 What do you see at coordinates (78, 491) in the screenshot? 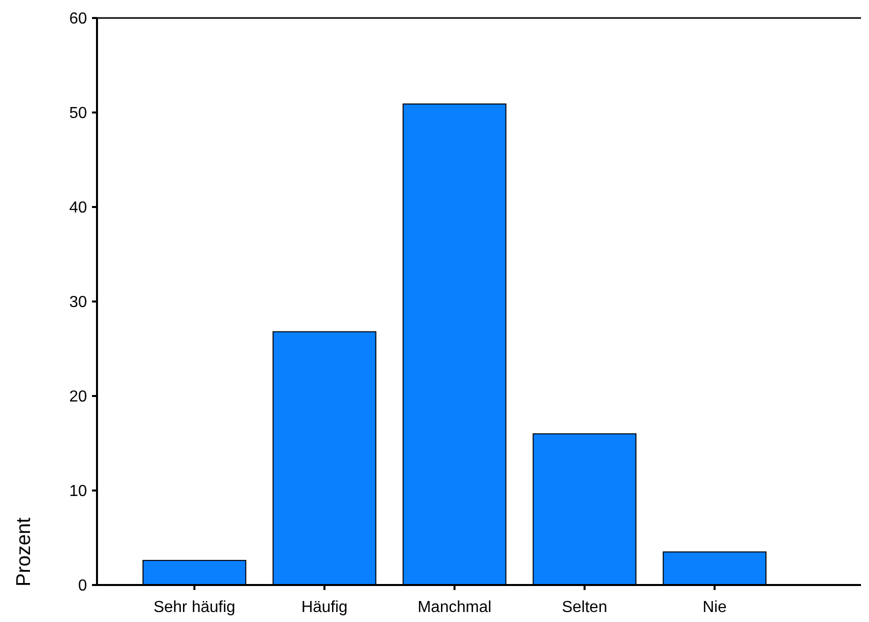
I see `y-tick-label: 10` at bounding box center [78, 491].